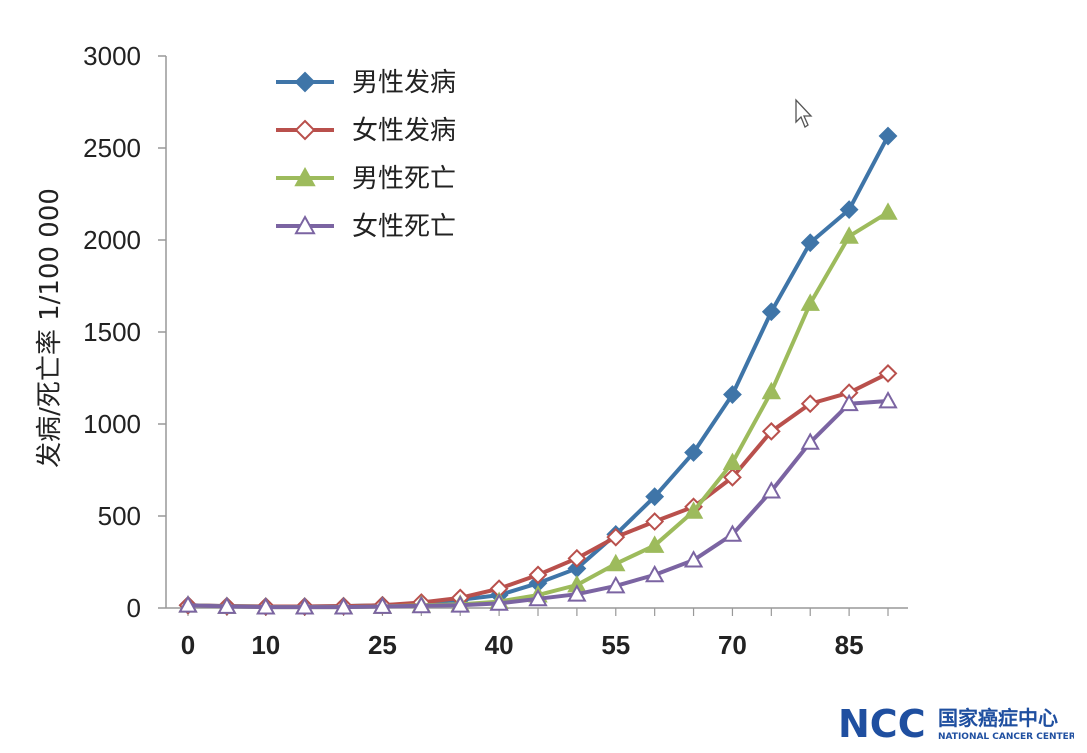 Image resolution: width=1087 pixels, height=753 pixels. I want to click on x-tick-label: 40, so click(499, 645).